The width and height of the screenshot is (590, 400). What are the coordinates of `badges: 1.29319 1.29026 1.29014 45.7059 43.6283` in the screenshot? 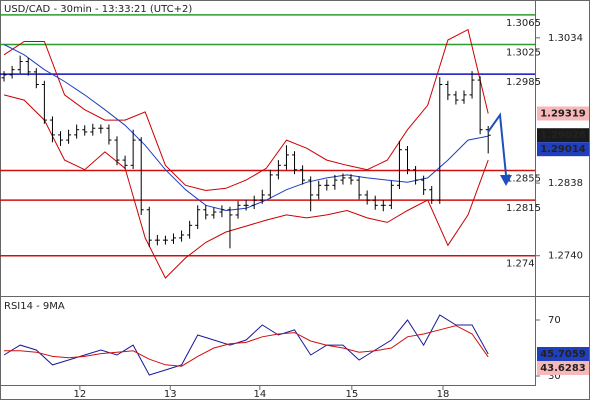 It's located at (563, 241).